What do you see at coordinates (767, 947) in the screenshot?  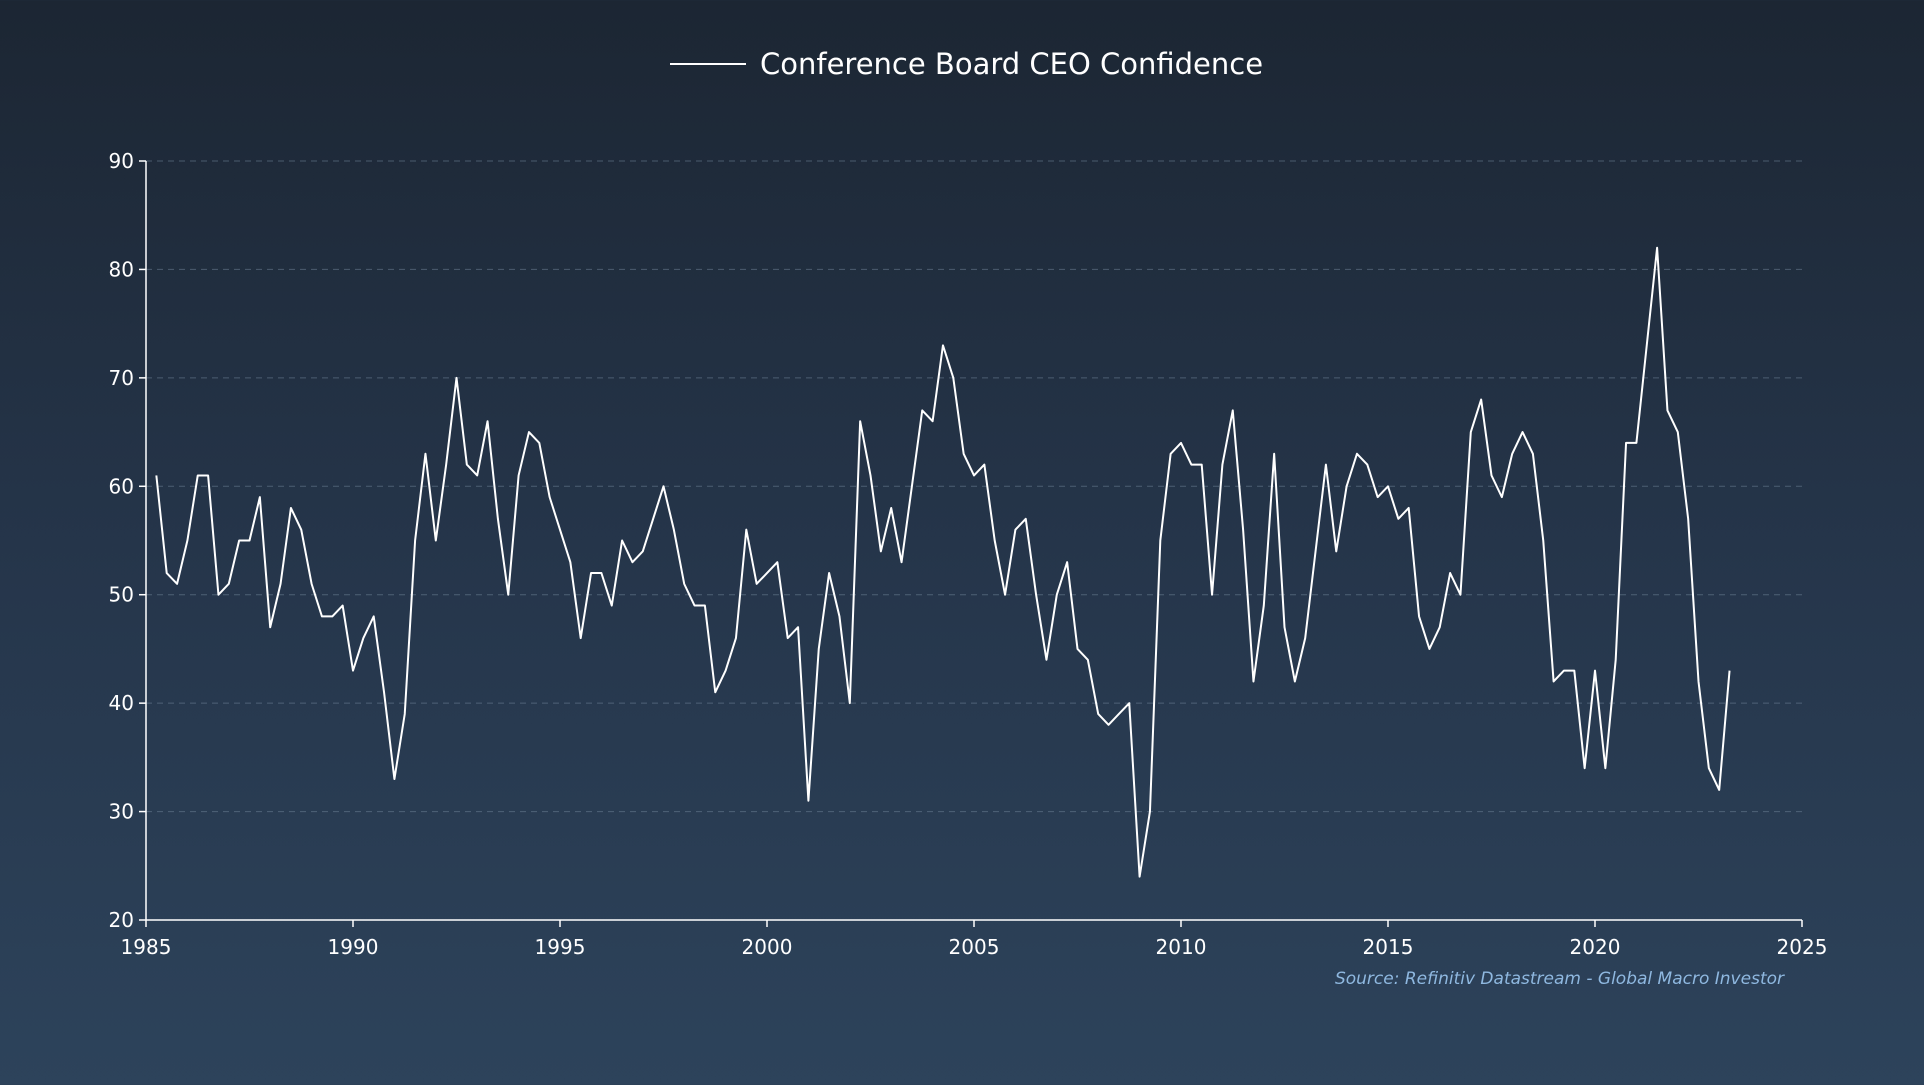 I see `x-tick-label: 2000` at bounding box center [767, 947].